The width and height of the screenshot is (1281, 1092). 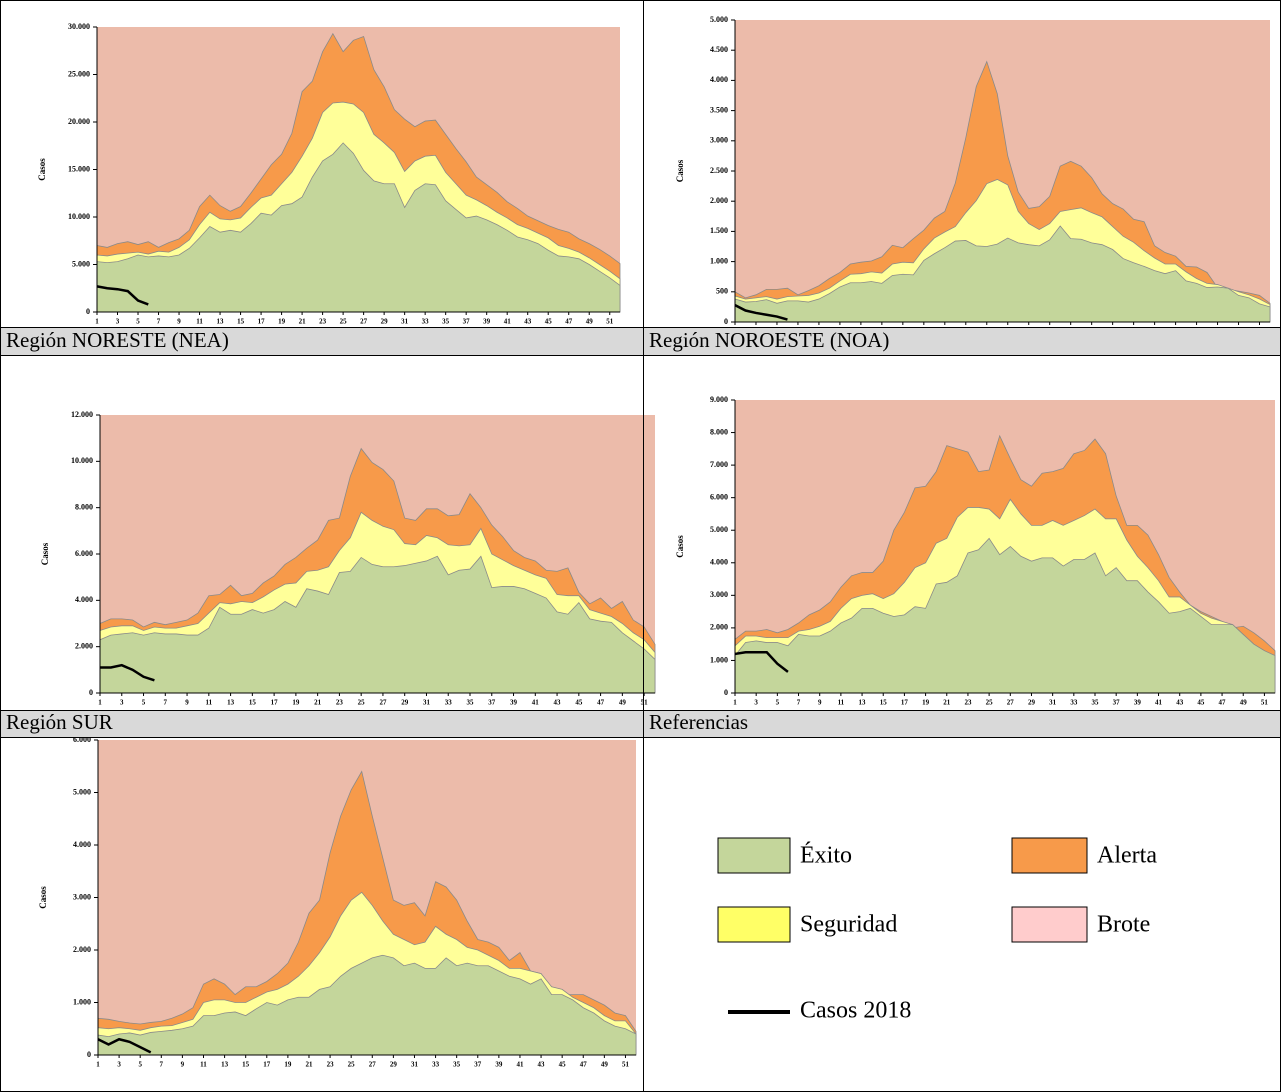 I want to click on x-tick-label: 37, so click(x=492, y=703).